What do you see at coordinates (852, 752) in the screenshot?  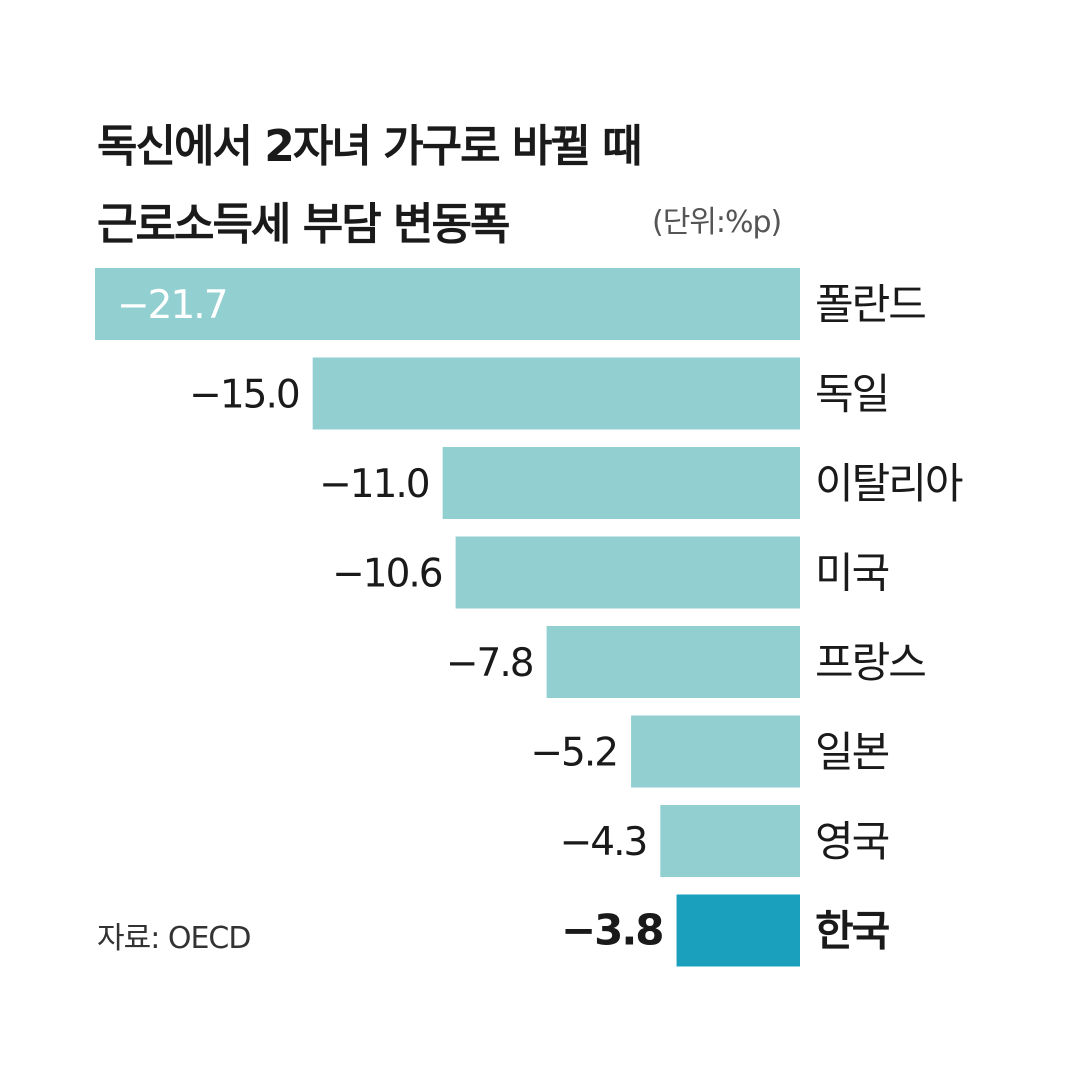 I see `category-label-6: 일본` at bounding box center [852, 752].